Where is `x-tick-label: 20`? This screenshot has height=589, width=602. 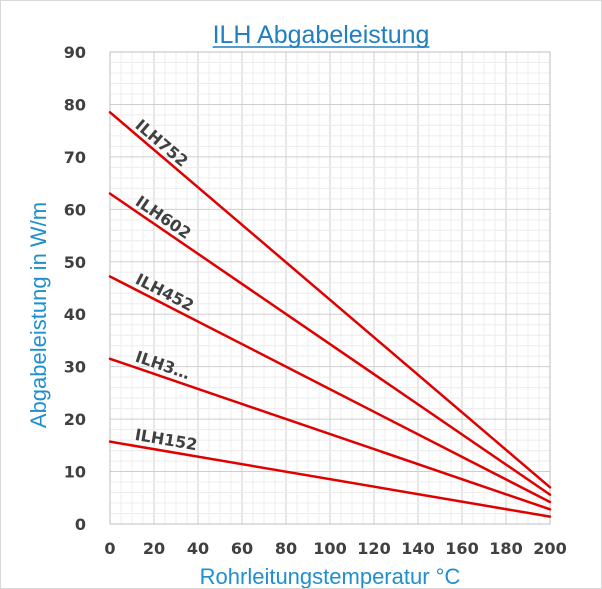 x-tick-label: 20 is located at coordinates (154, 548).